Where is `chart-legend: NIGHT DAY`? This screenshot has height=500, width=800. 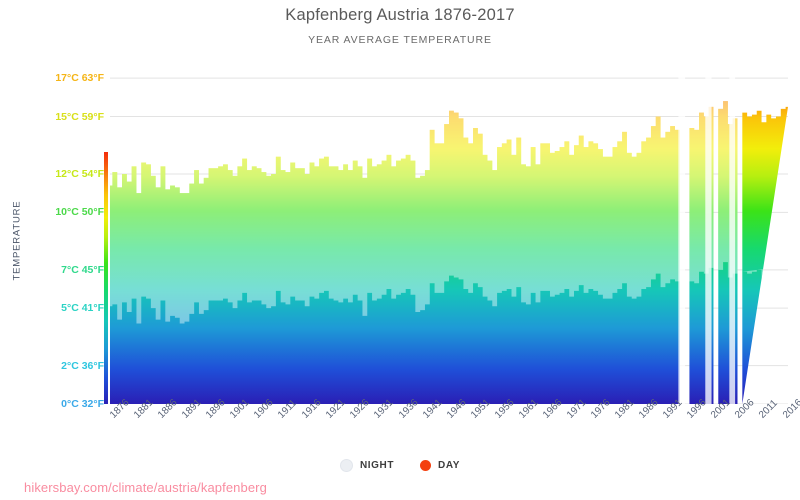
chart-legend: NIGHT DAY is located at coordinates (400, 465).